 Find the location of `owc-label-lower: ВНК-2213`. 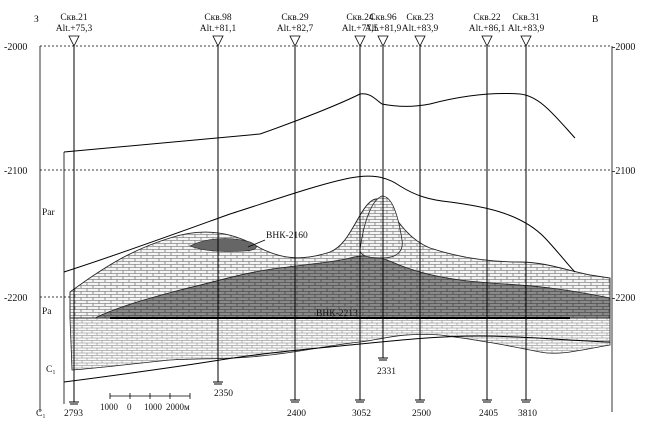

owc-label-lower: ВНК-2213 is located at coordinates (337, 314).